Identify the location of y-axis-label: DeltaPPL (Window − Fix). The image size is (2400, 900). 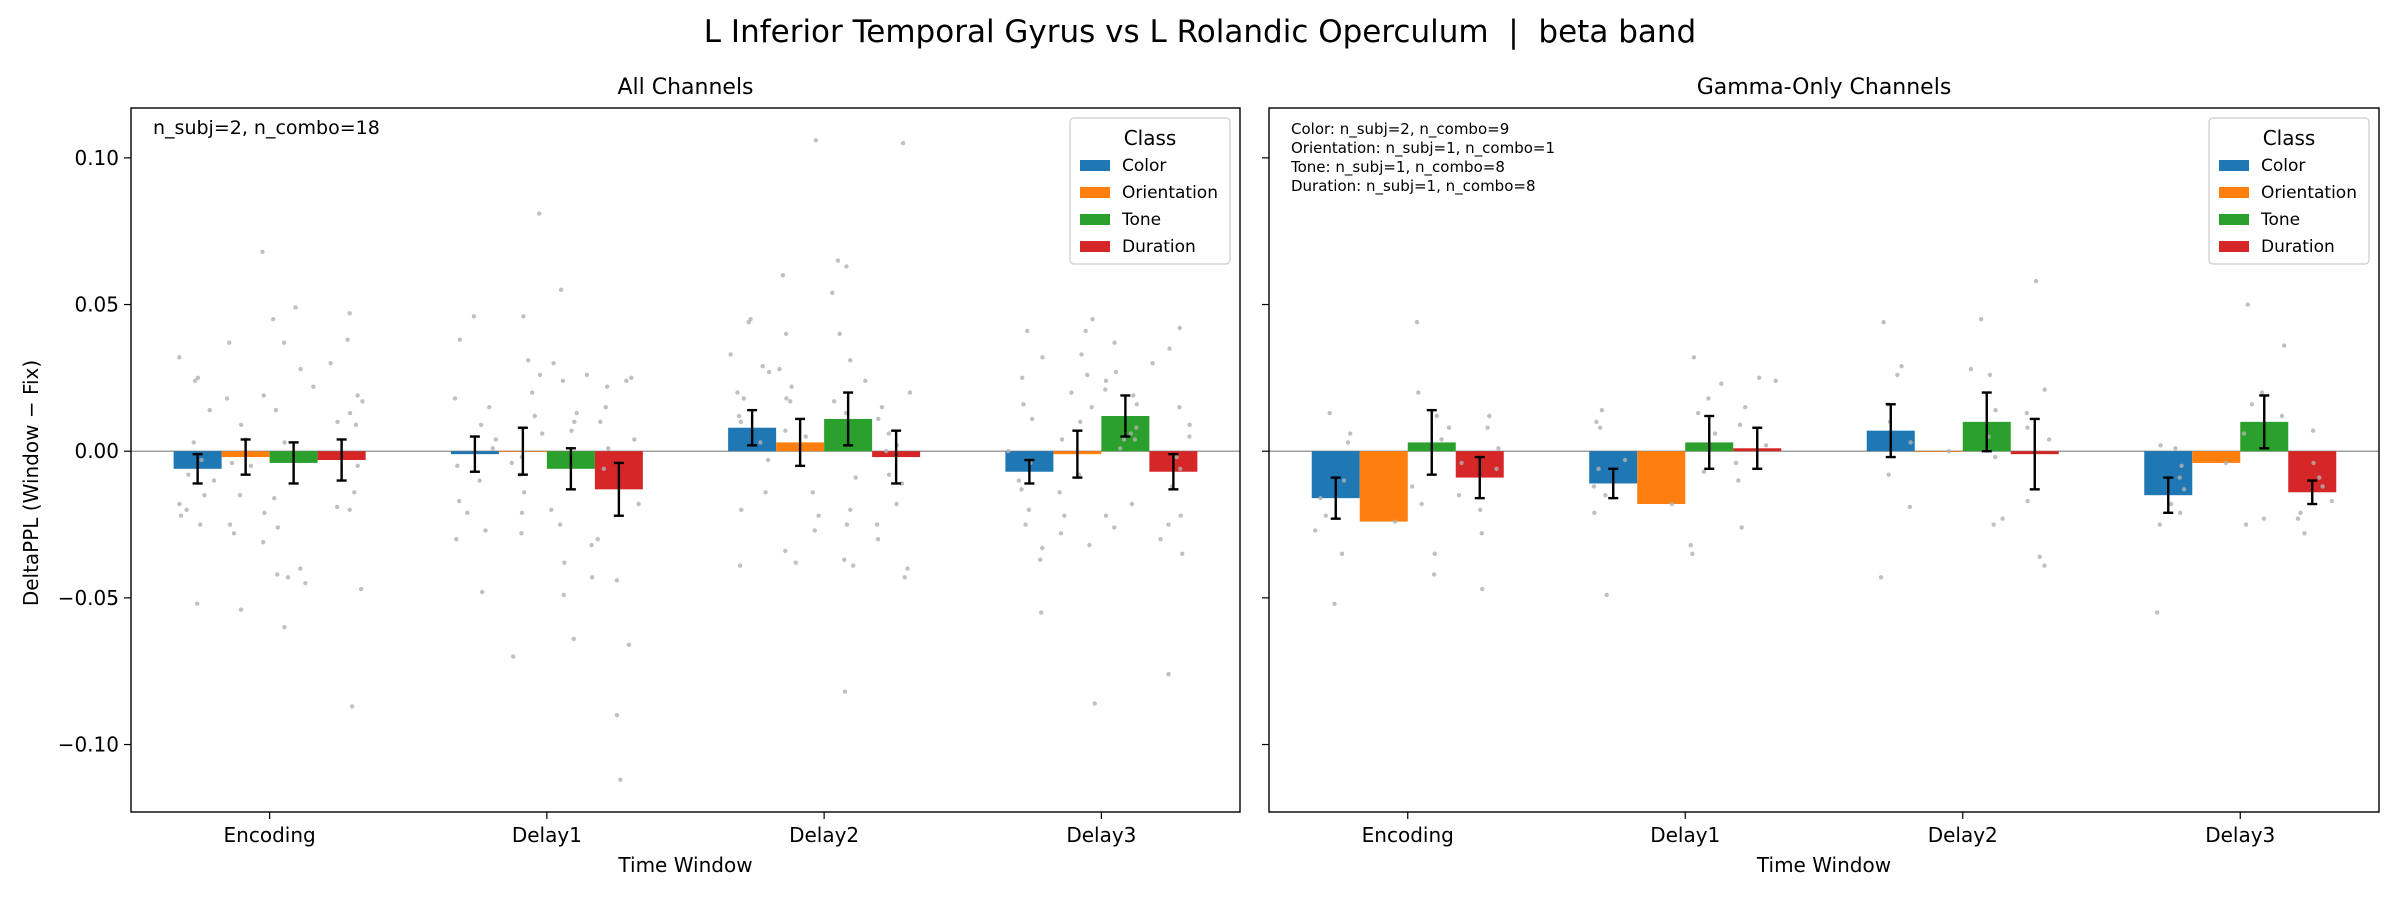
(31, 483).